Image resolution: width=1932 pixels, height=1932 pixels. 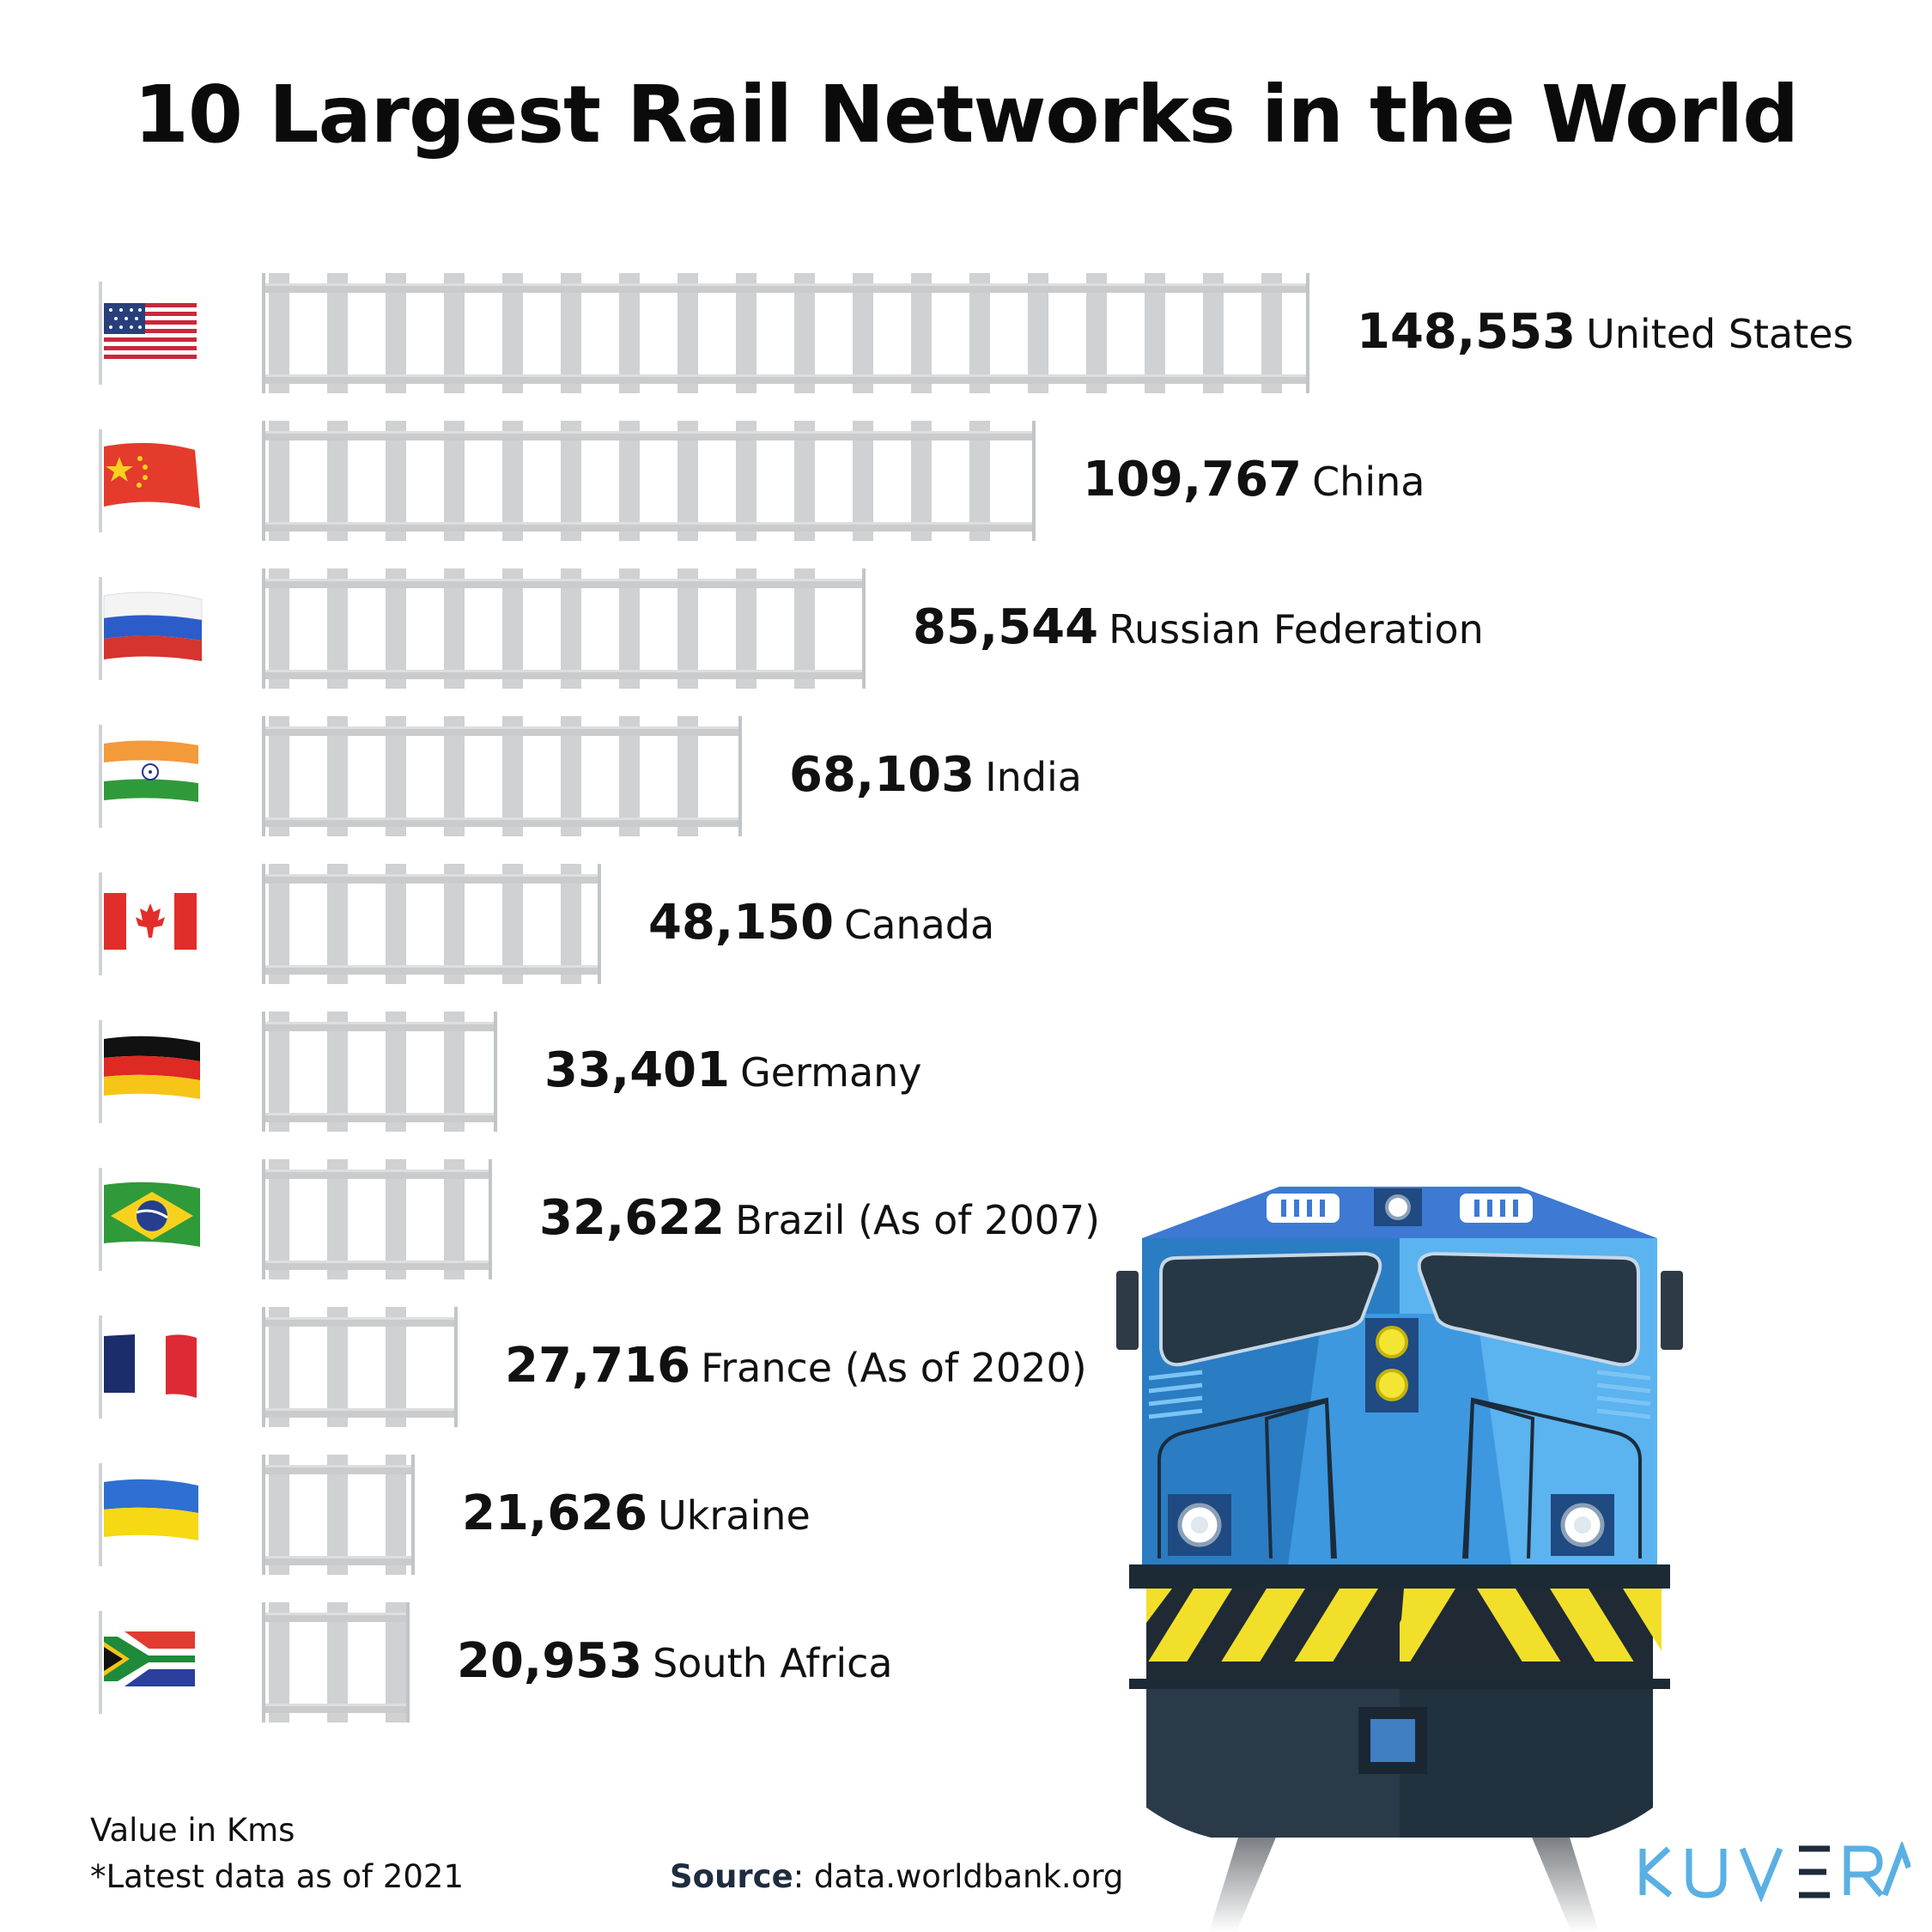 I want to click on value-label: 48,150, so click(x=742, y=923).